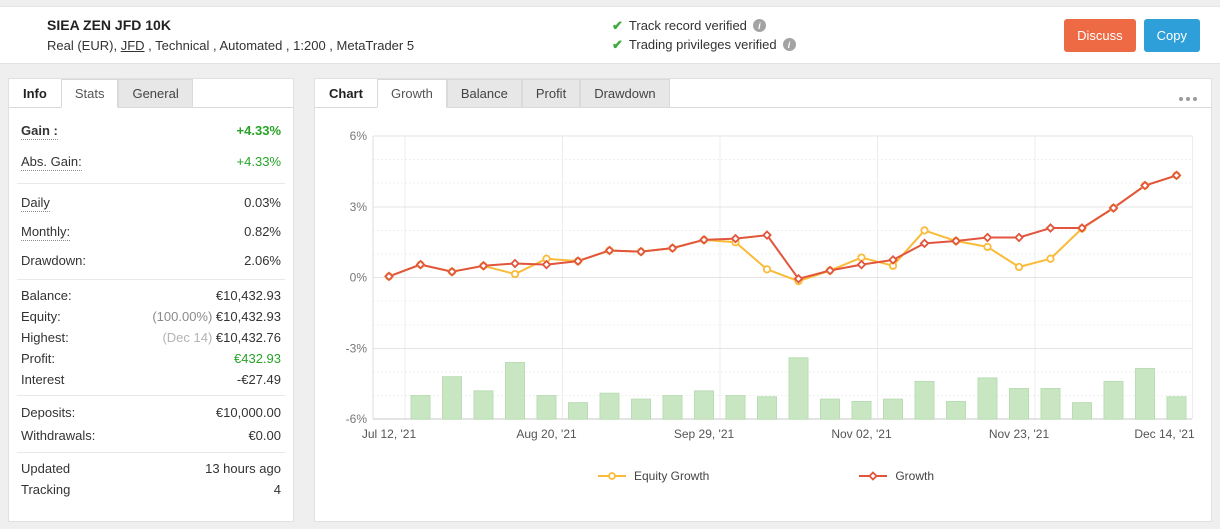 This screenshot has width=1220, height=529. I want to click on stat-row-profit: Profit: €432.93, so click(151, 358).